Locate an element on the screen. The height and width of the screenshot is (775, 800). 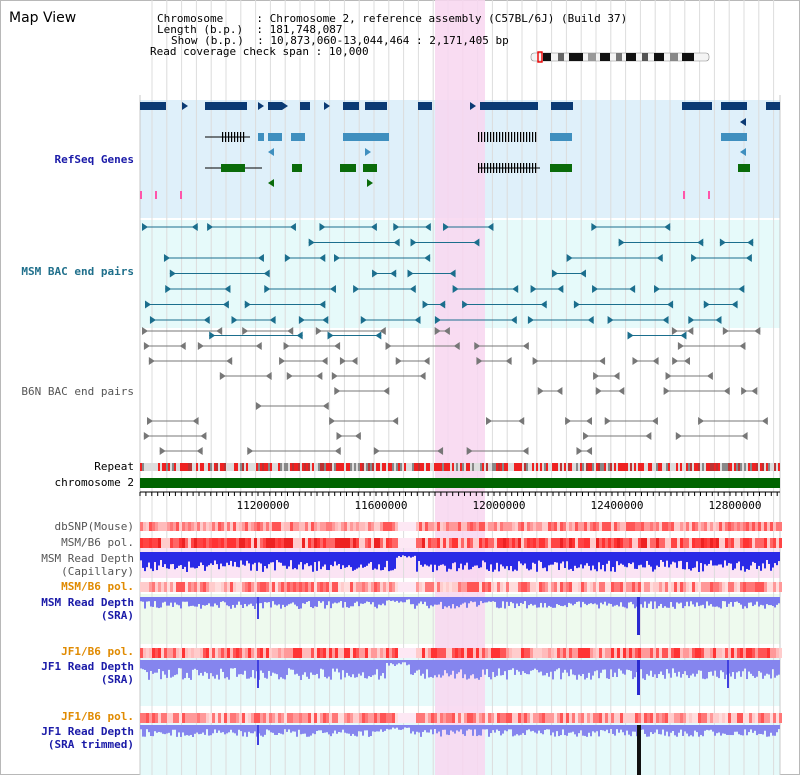
gene-exon-tick is located at coordinates (479, 137).